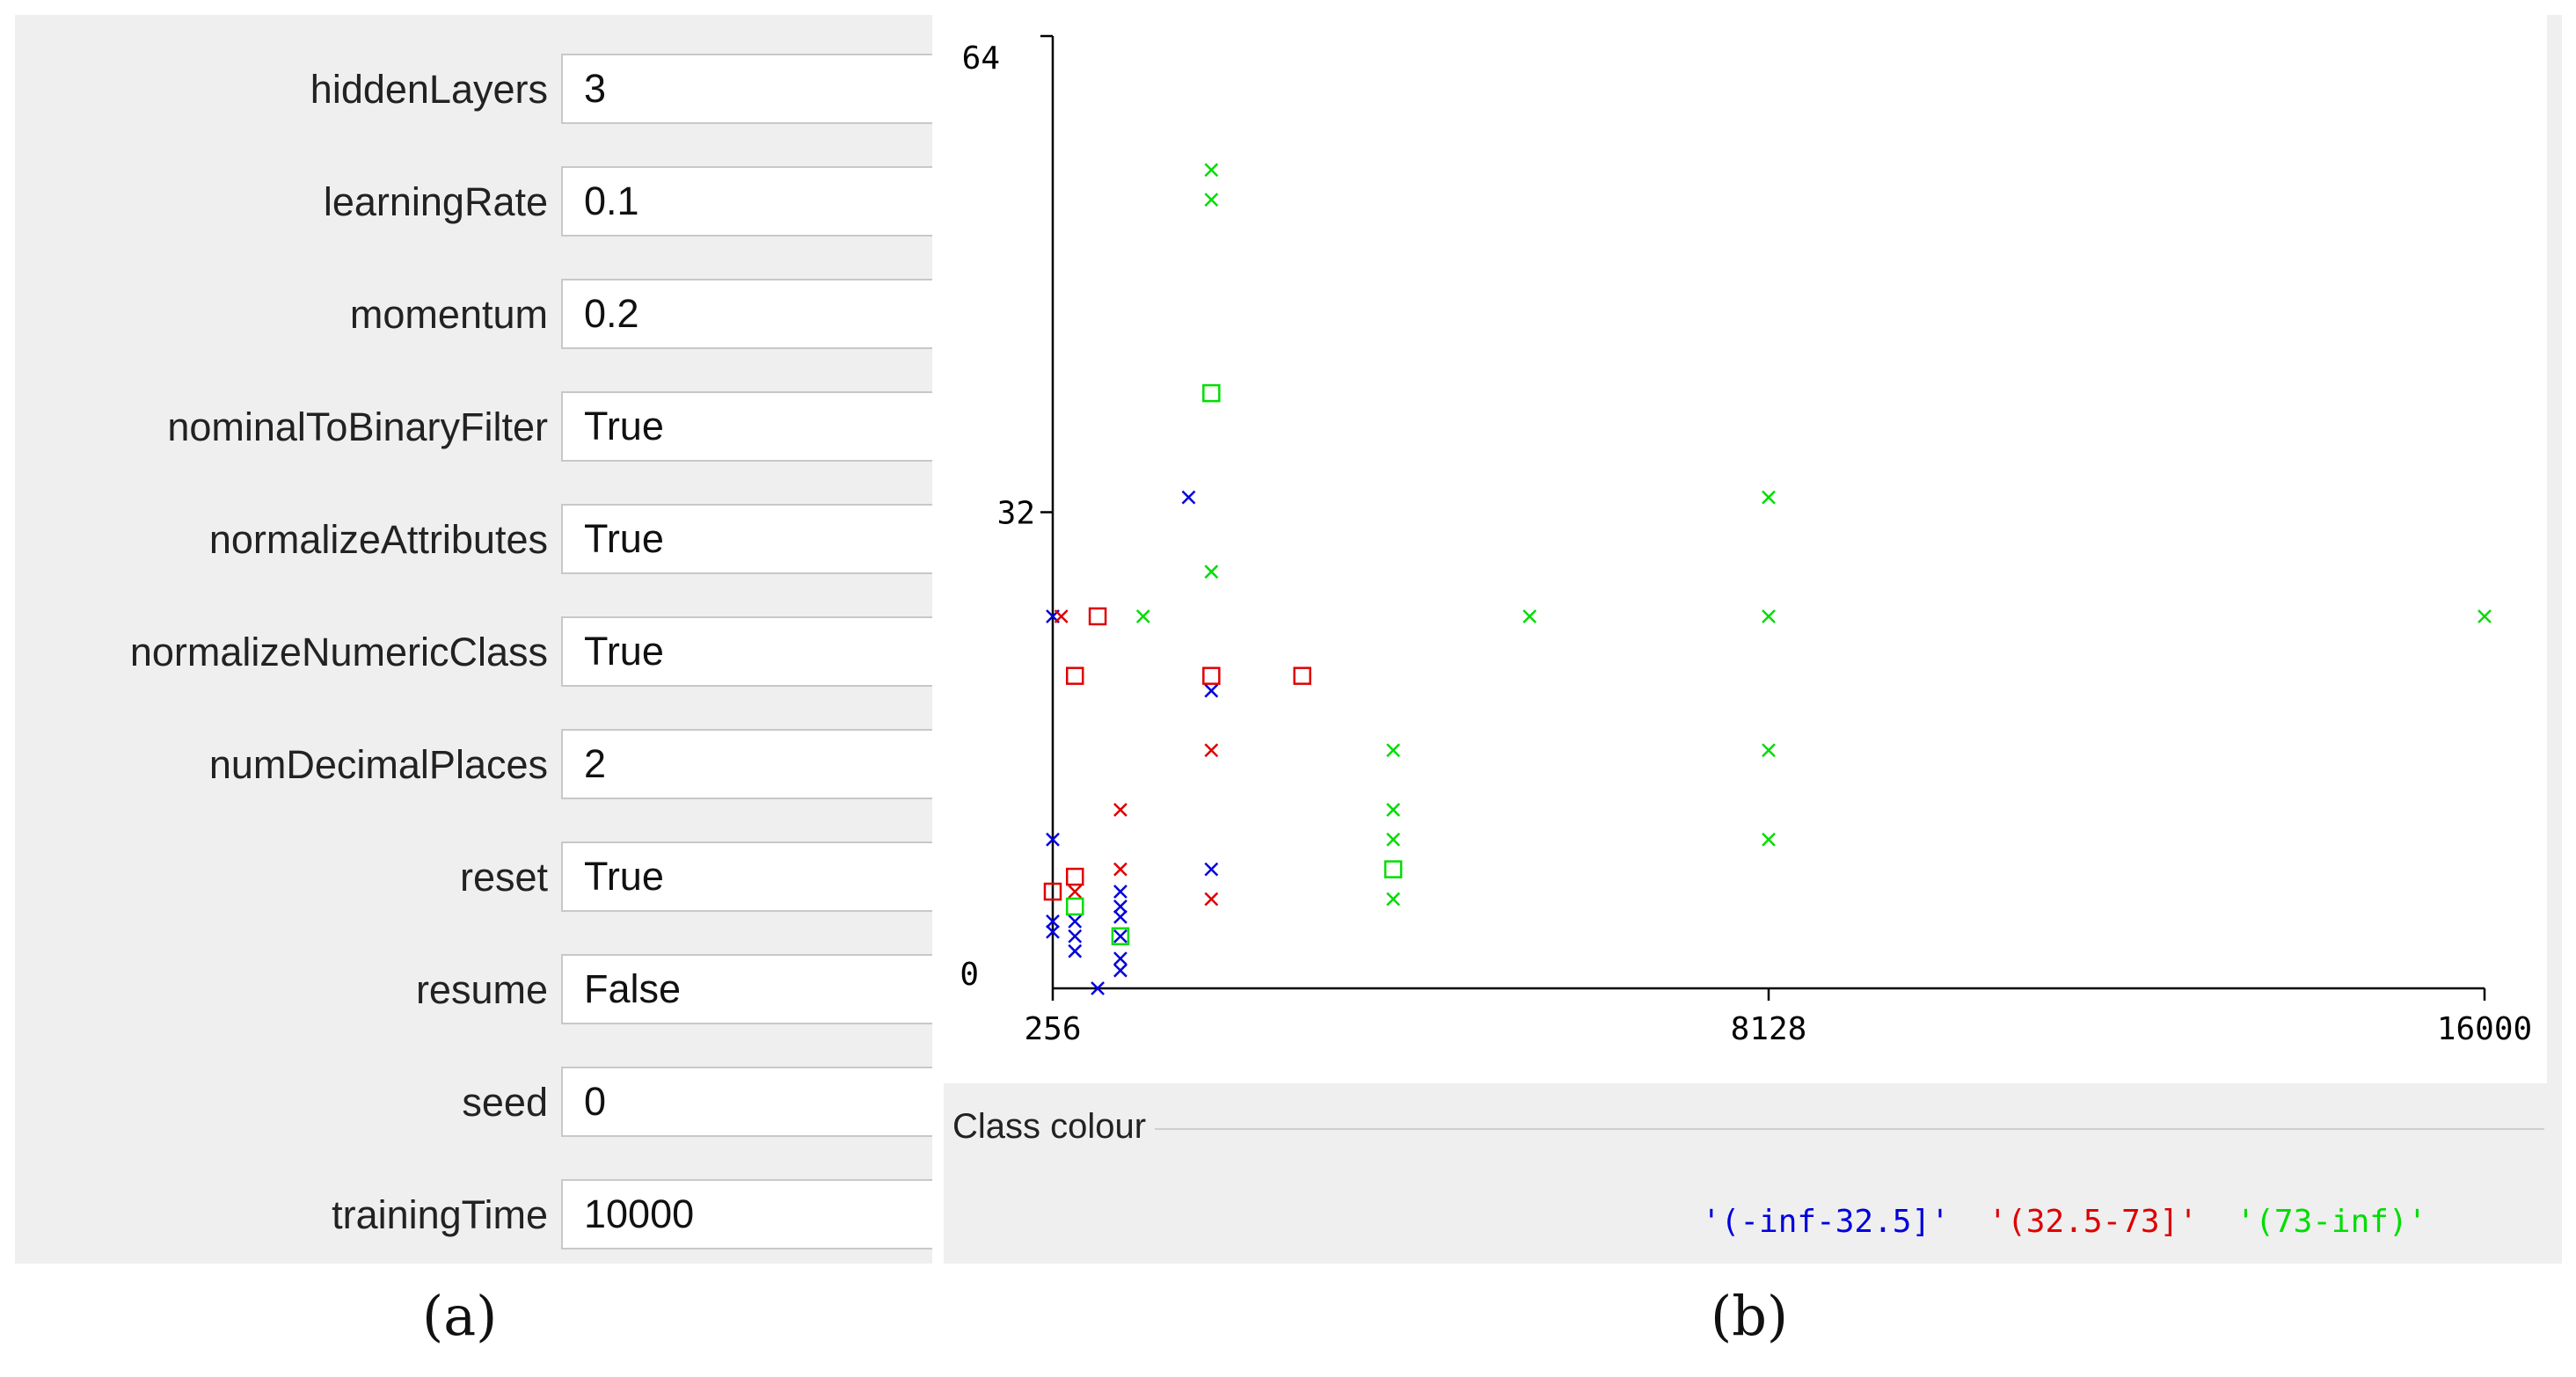  Describe the element at coordinates (2331, 1222) in the screenshot. I see `legend-entry-high: '(73-inf)'` at that location.